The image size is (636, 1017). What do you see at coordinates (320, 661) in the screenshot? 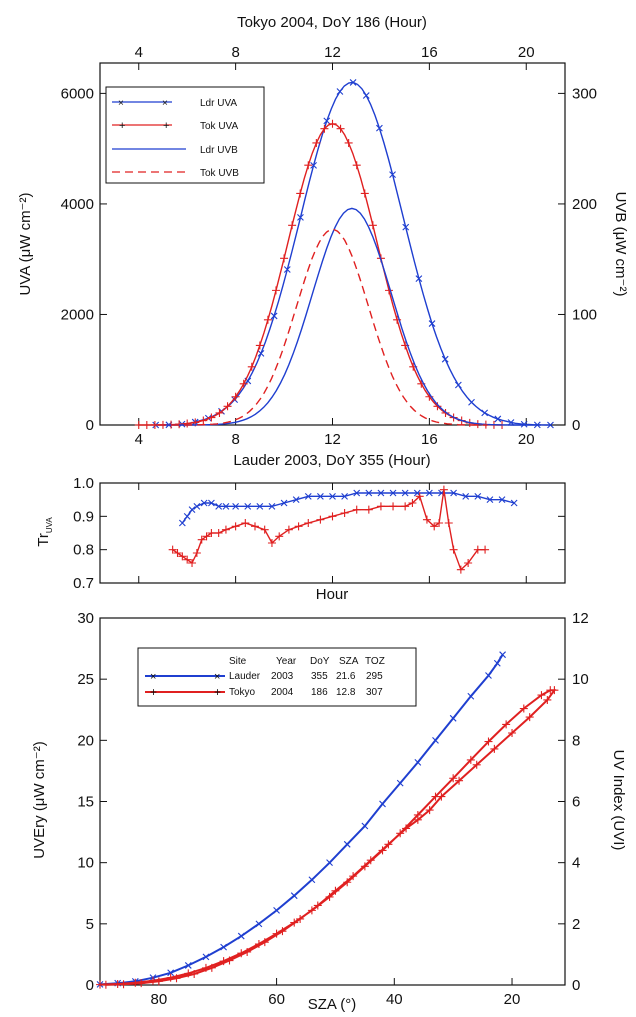
I see `legend-header-doy: DoY` at bounding box center [320, 661].